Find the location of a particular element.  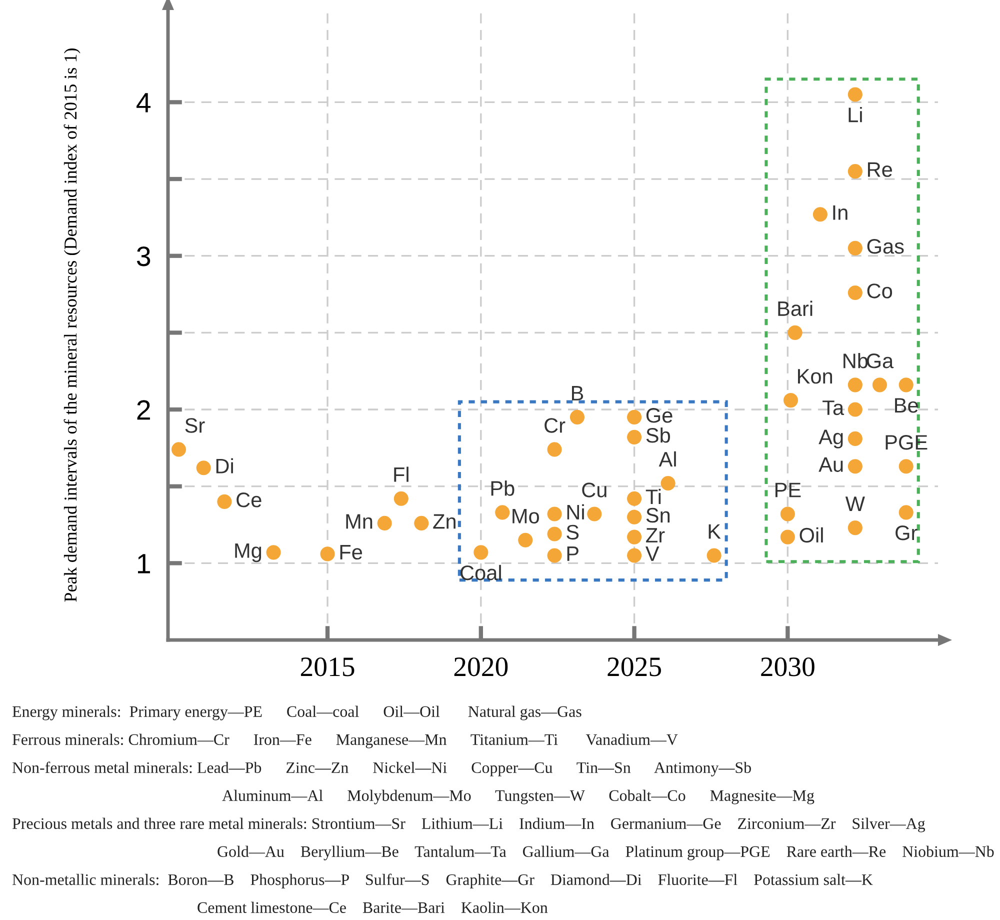

annotation: Oil is located at coordinates (811, 535).